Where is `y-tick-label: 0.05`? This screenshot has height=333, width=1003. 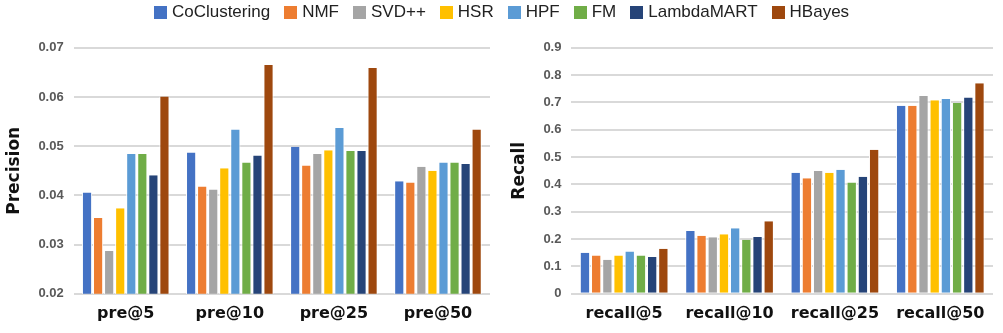
y-tick-label: 0.05 is located at coordinates (51, 145).